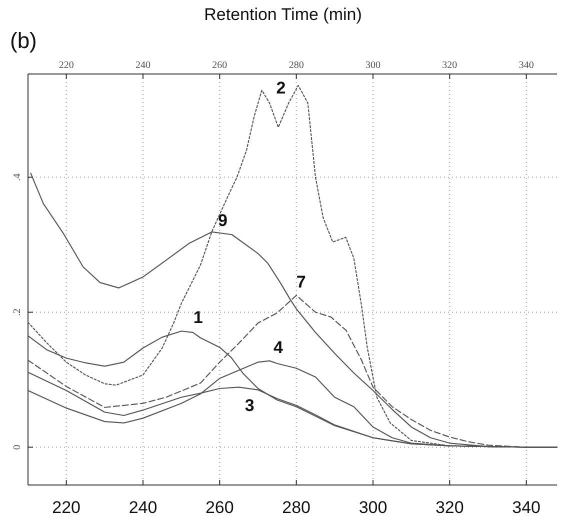 The image size is (566, 523). I want to click on x-tick-label: 240, so click(143, 65).